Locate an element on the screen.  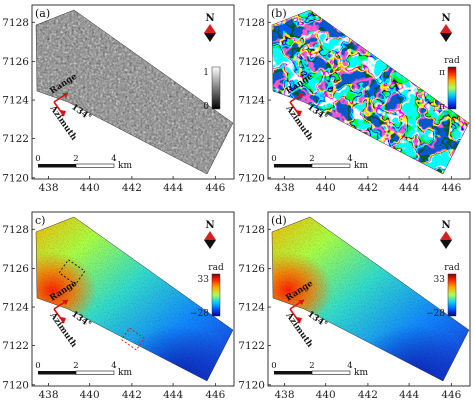
colorbar-min: 0 is located at coordinates (206, 107).